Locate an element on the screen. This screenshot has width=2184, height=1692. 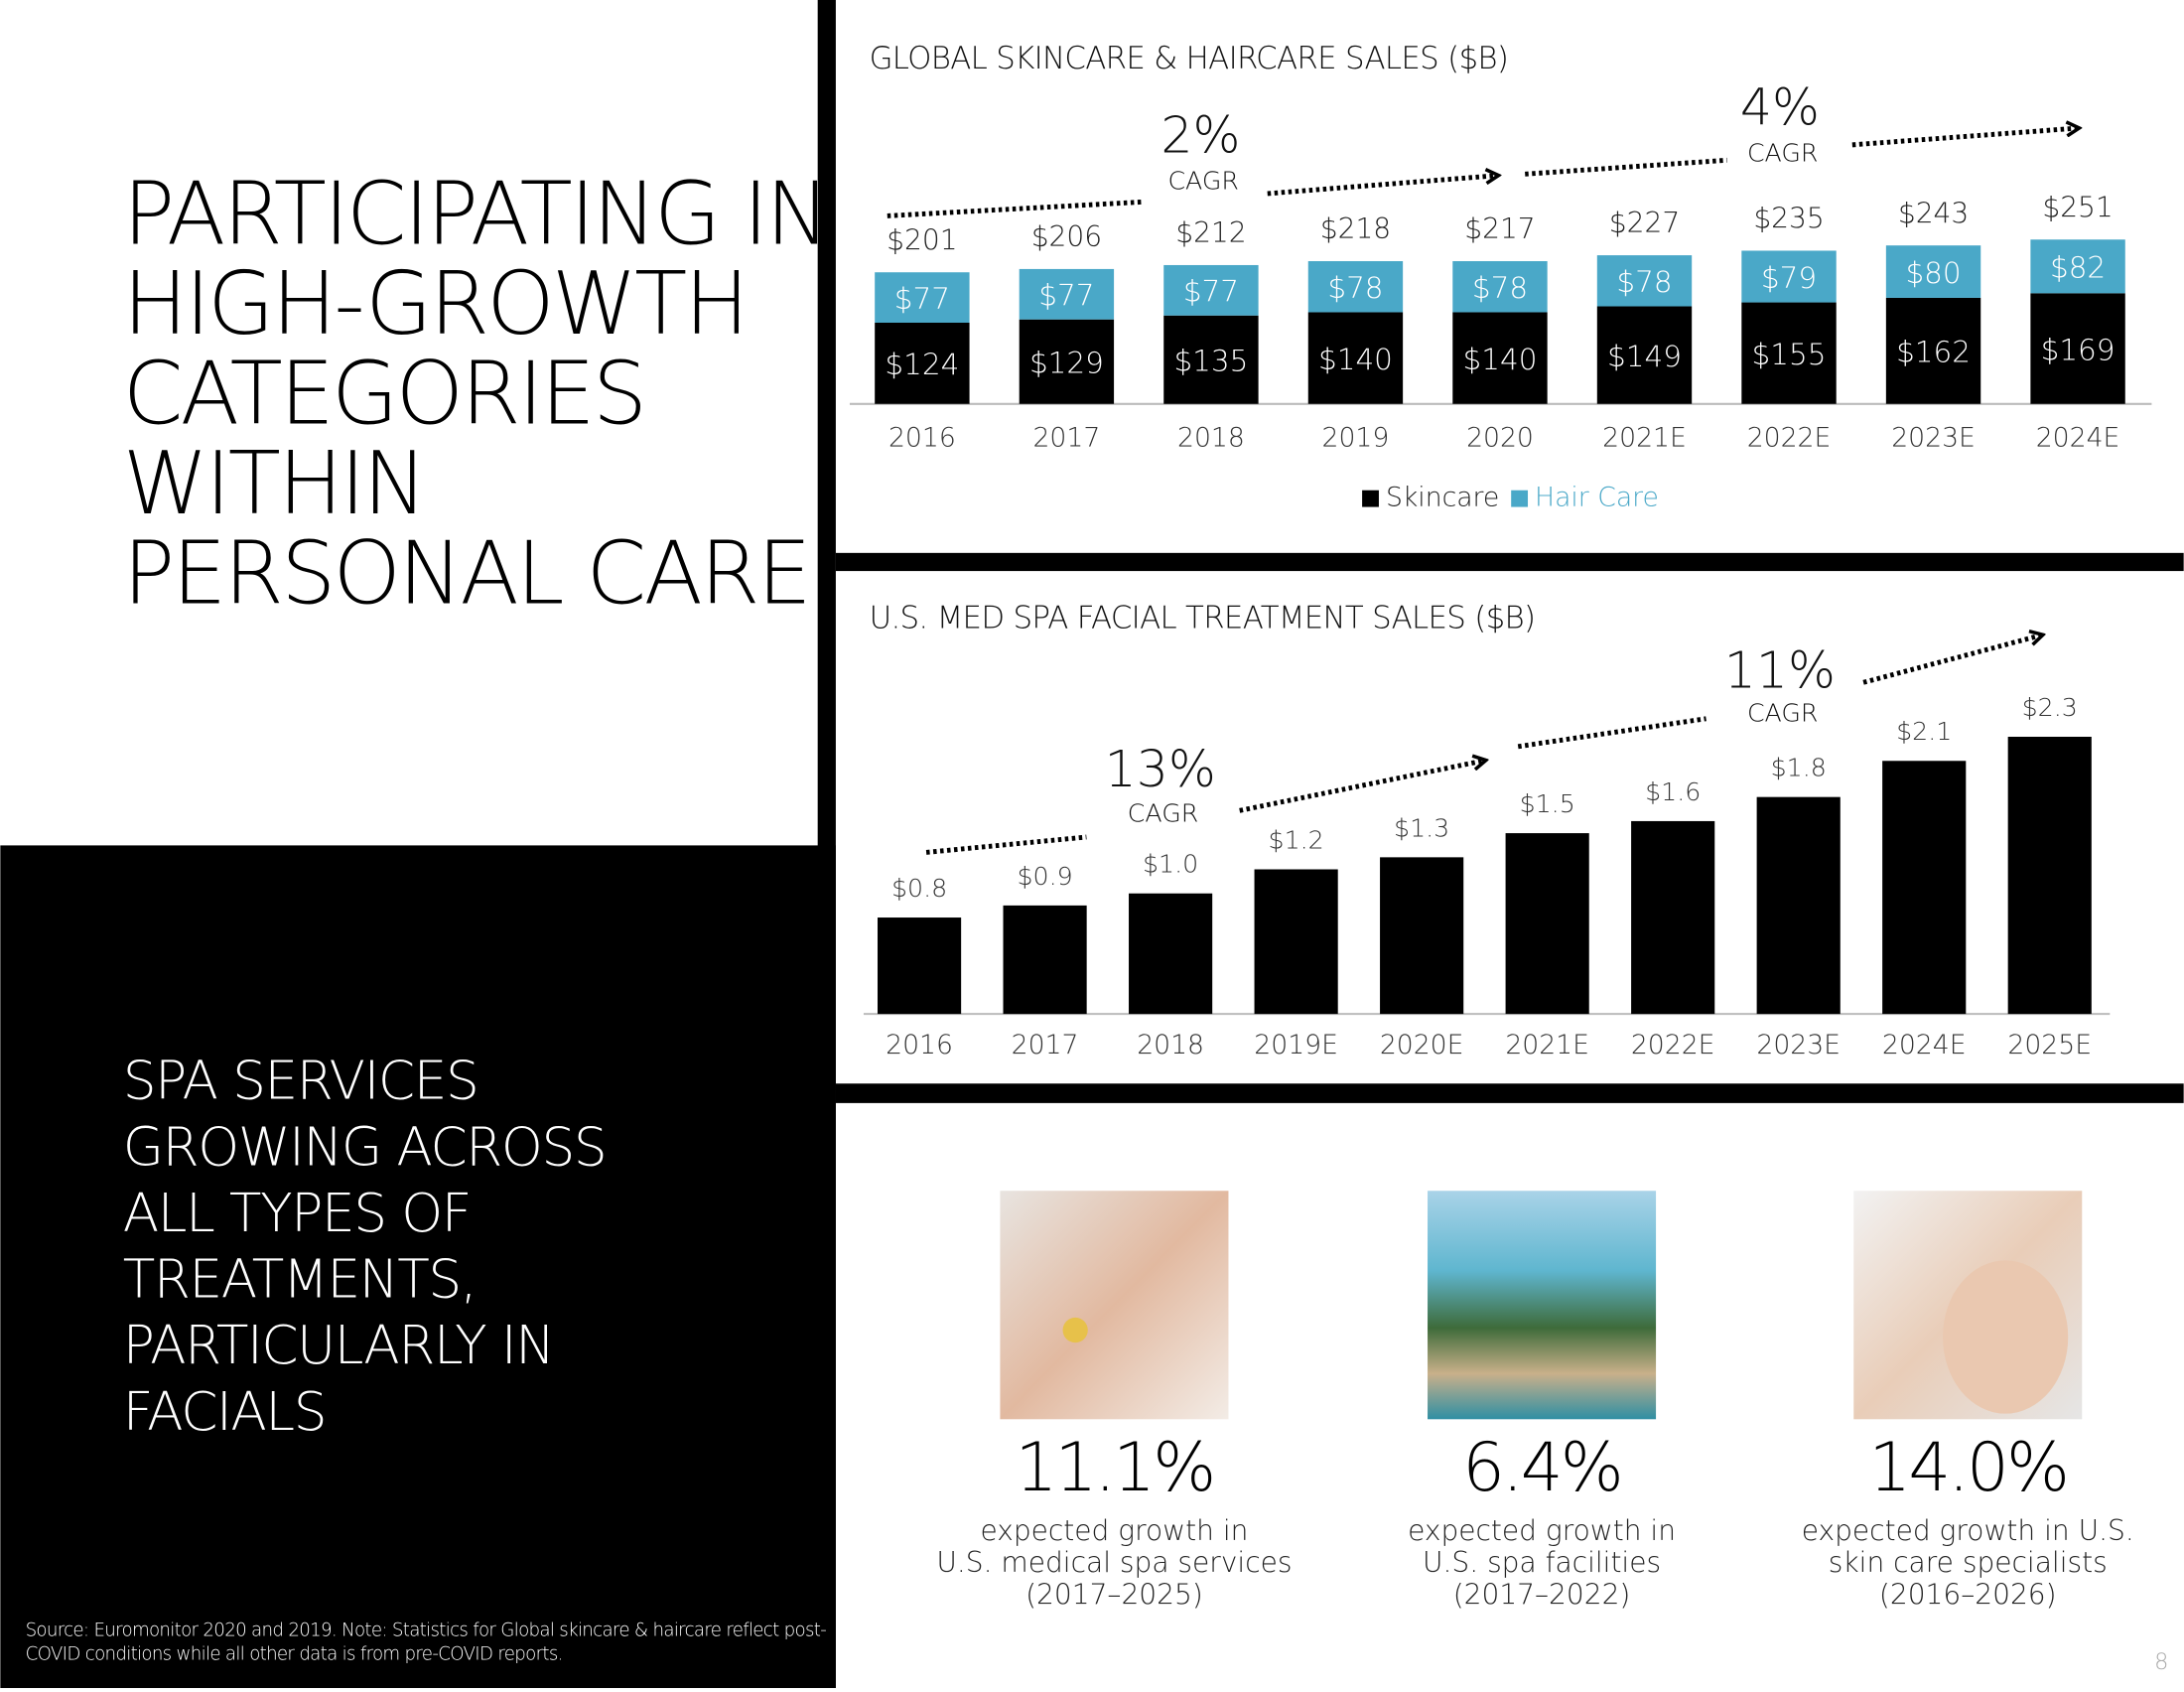
value-label: $80 is located at coordinates (1933, 273).